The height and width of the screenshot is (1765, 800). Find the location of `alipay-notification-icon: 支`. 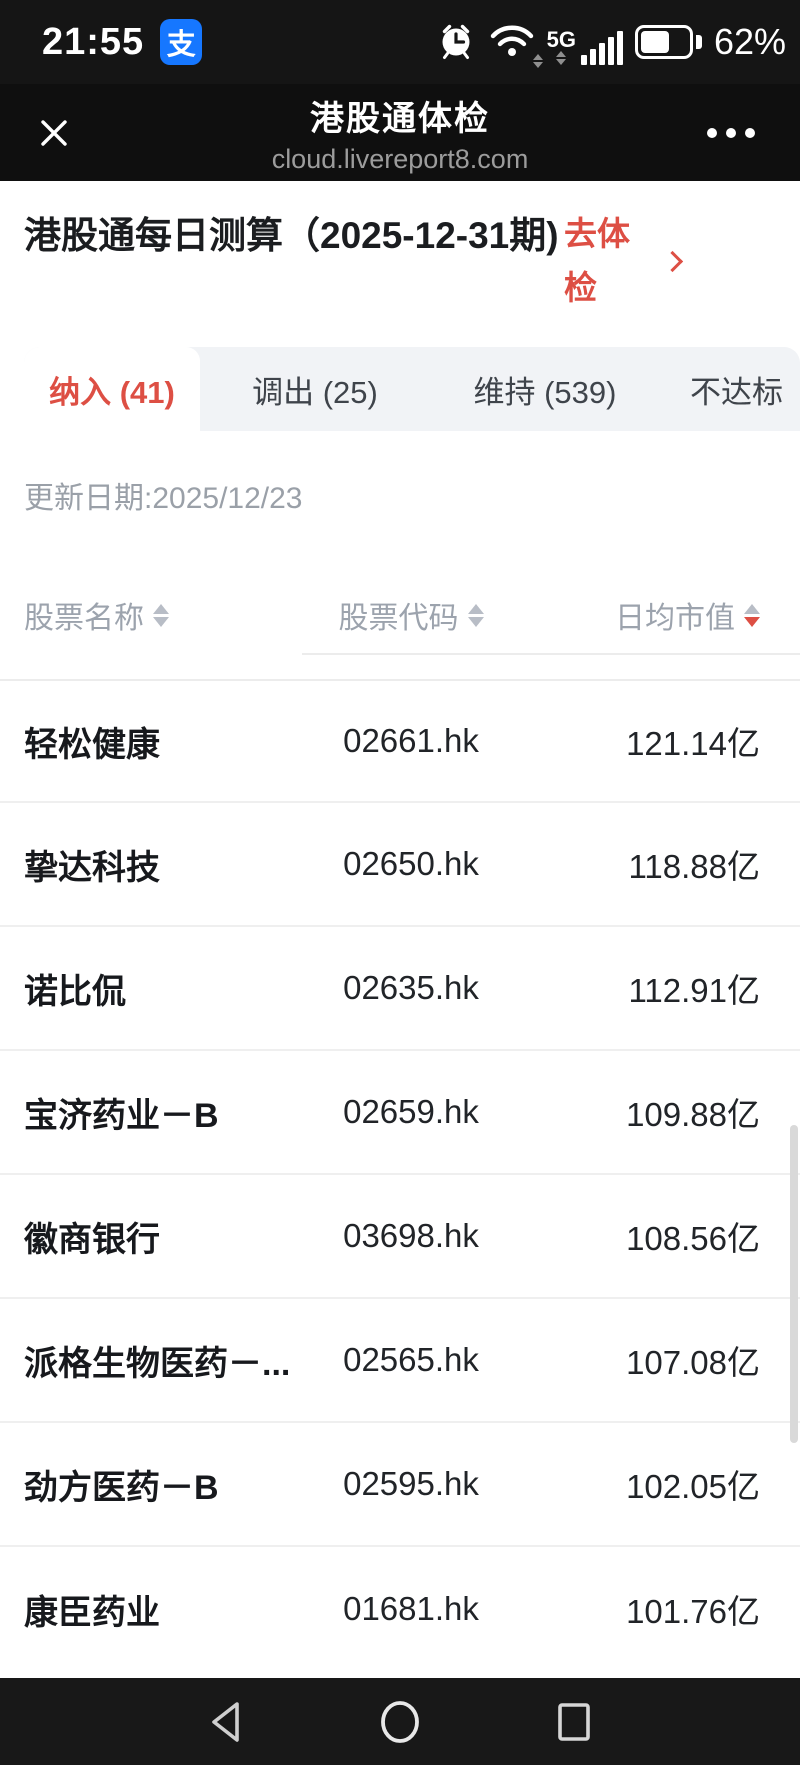

alipay-notification-icon: 支 is located at coordinates (181, 42).